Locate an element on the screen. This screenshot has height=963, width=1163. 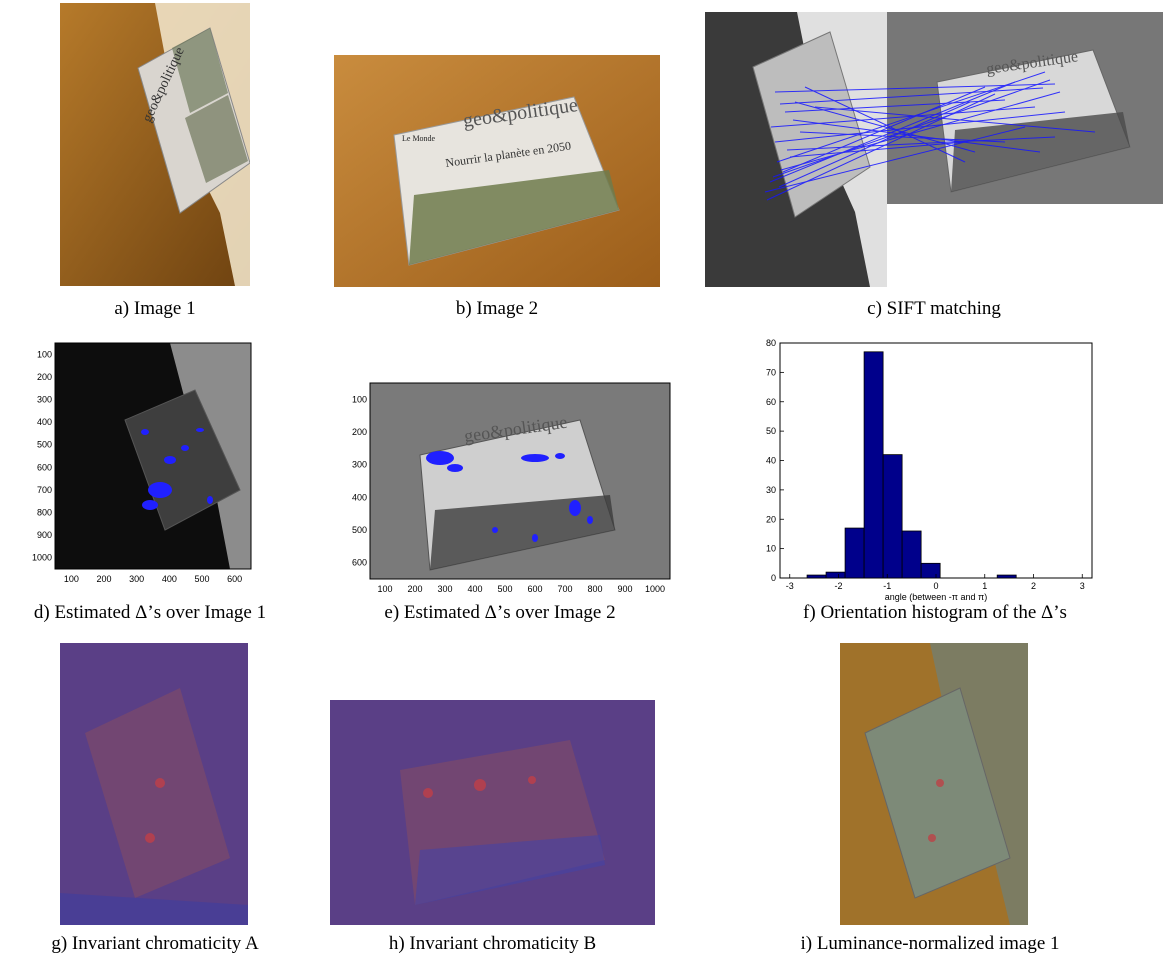
image-1-photo: geo&politique is located at coordinates (155, 144).